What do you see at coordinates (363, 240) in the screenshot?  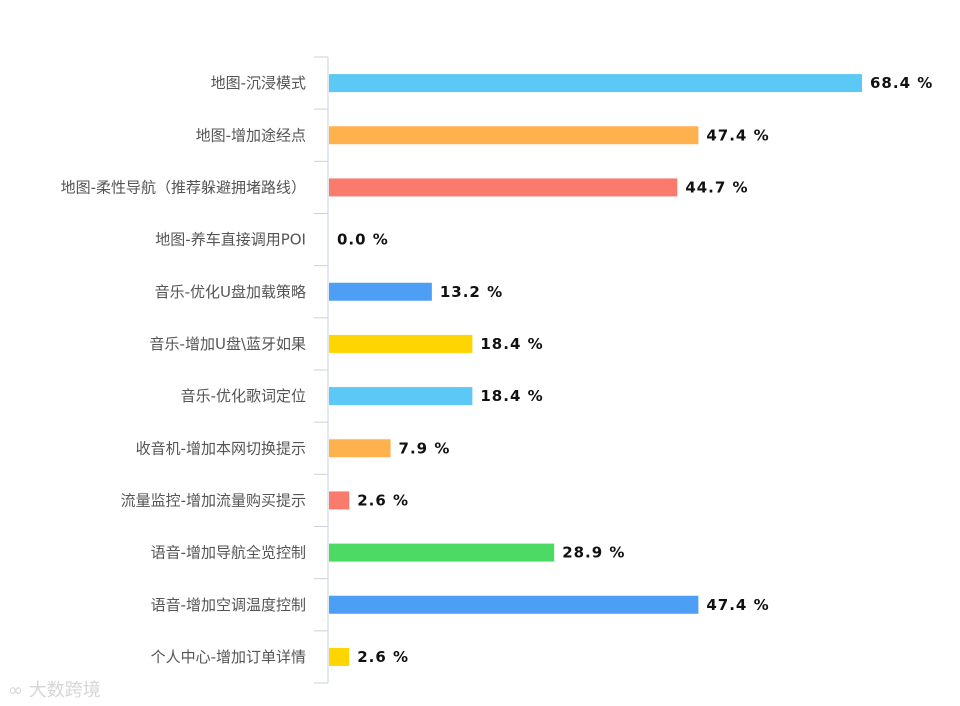 I see `value-label: 0.0 %` at bounding box center [363, 240].